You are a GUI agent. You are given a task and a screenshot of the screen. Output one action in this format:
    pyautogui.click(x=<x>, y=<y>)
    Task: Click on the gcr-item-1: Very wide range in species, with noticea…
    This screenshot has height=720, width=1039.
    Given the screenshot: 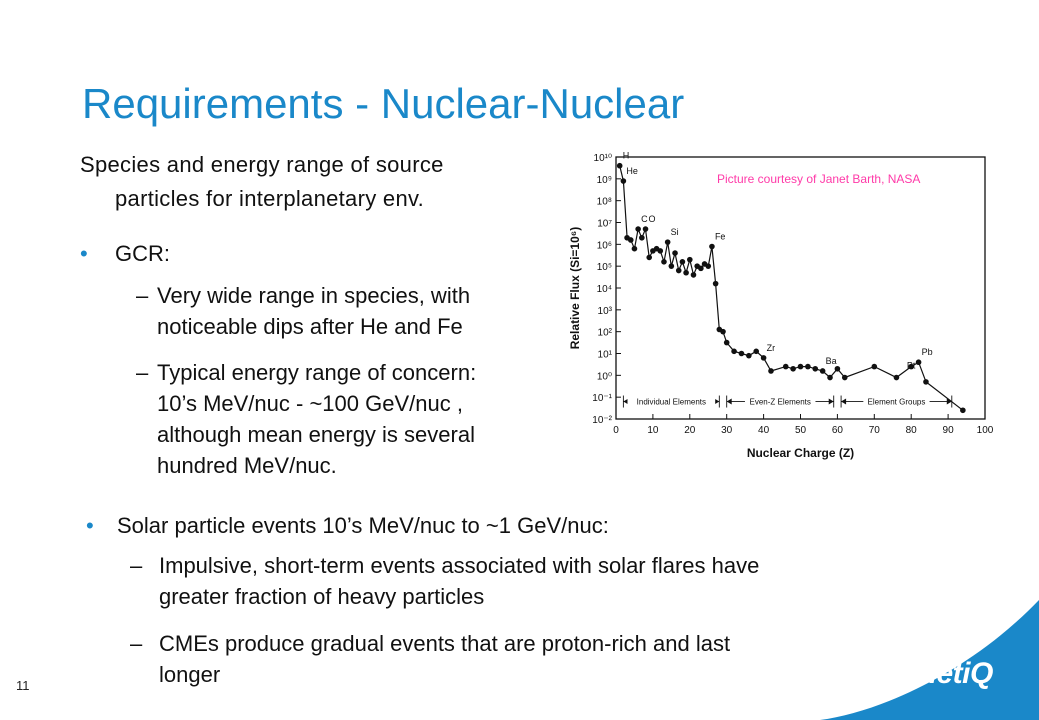 What is the action you would take?
    pyautogui.click(x=367, y=311)
    